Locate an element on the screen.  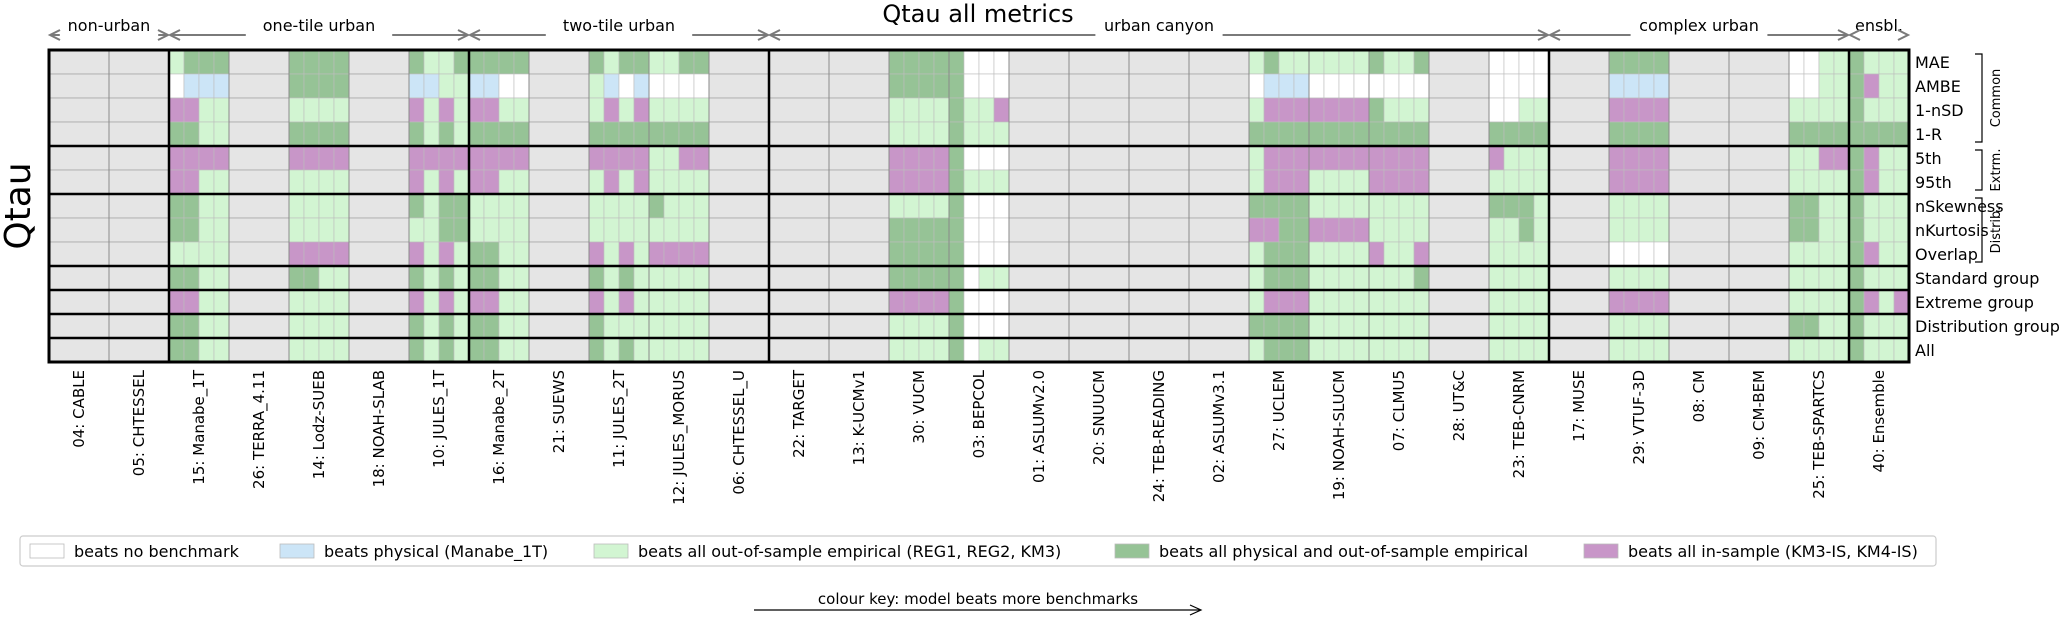
colour-key: colour key: model beats more benchmarks is located at coordinates (978, 603).